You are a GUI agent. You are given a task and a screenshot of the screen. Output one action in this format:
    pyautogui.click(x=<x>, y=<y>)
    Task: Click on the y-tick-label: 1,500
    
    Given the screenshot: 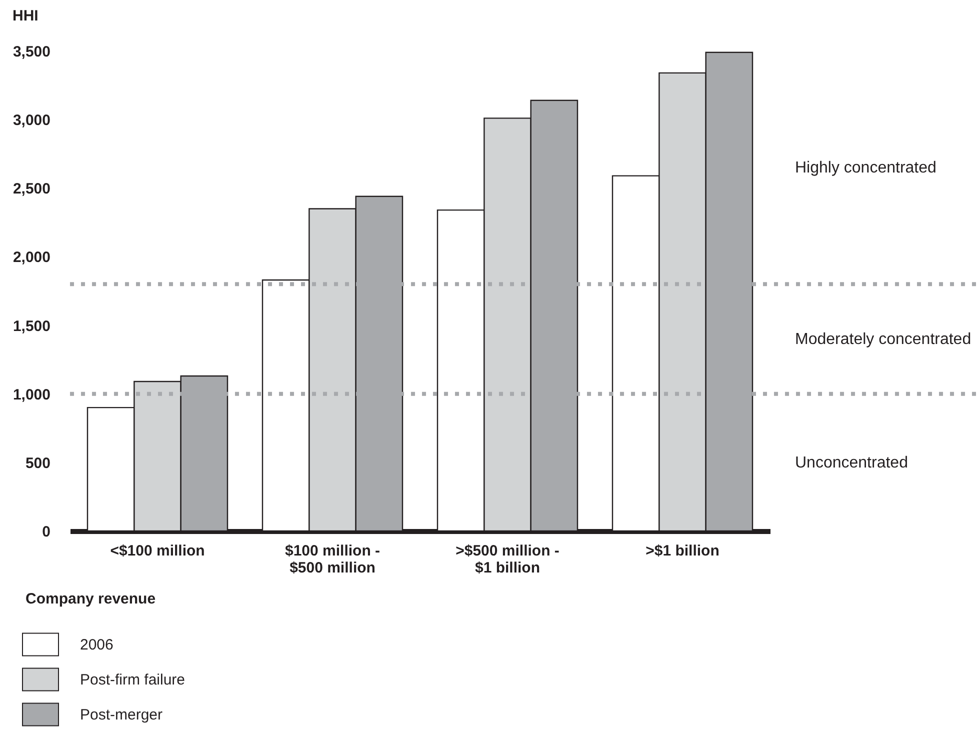 What is the action you would take?
    pyautogui.click(x=31, y=326)
    